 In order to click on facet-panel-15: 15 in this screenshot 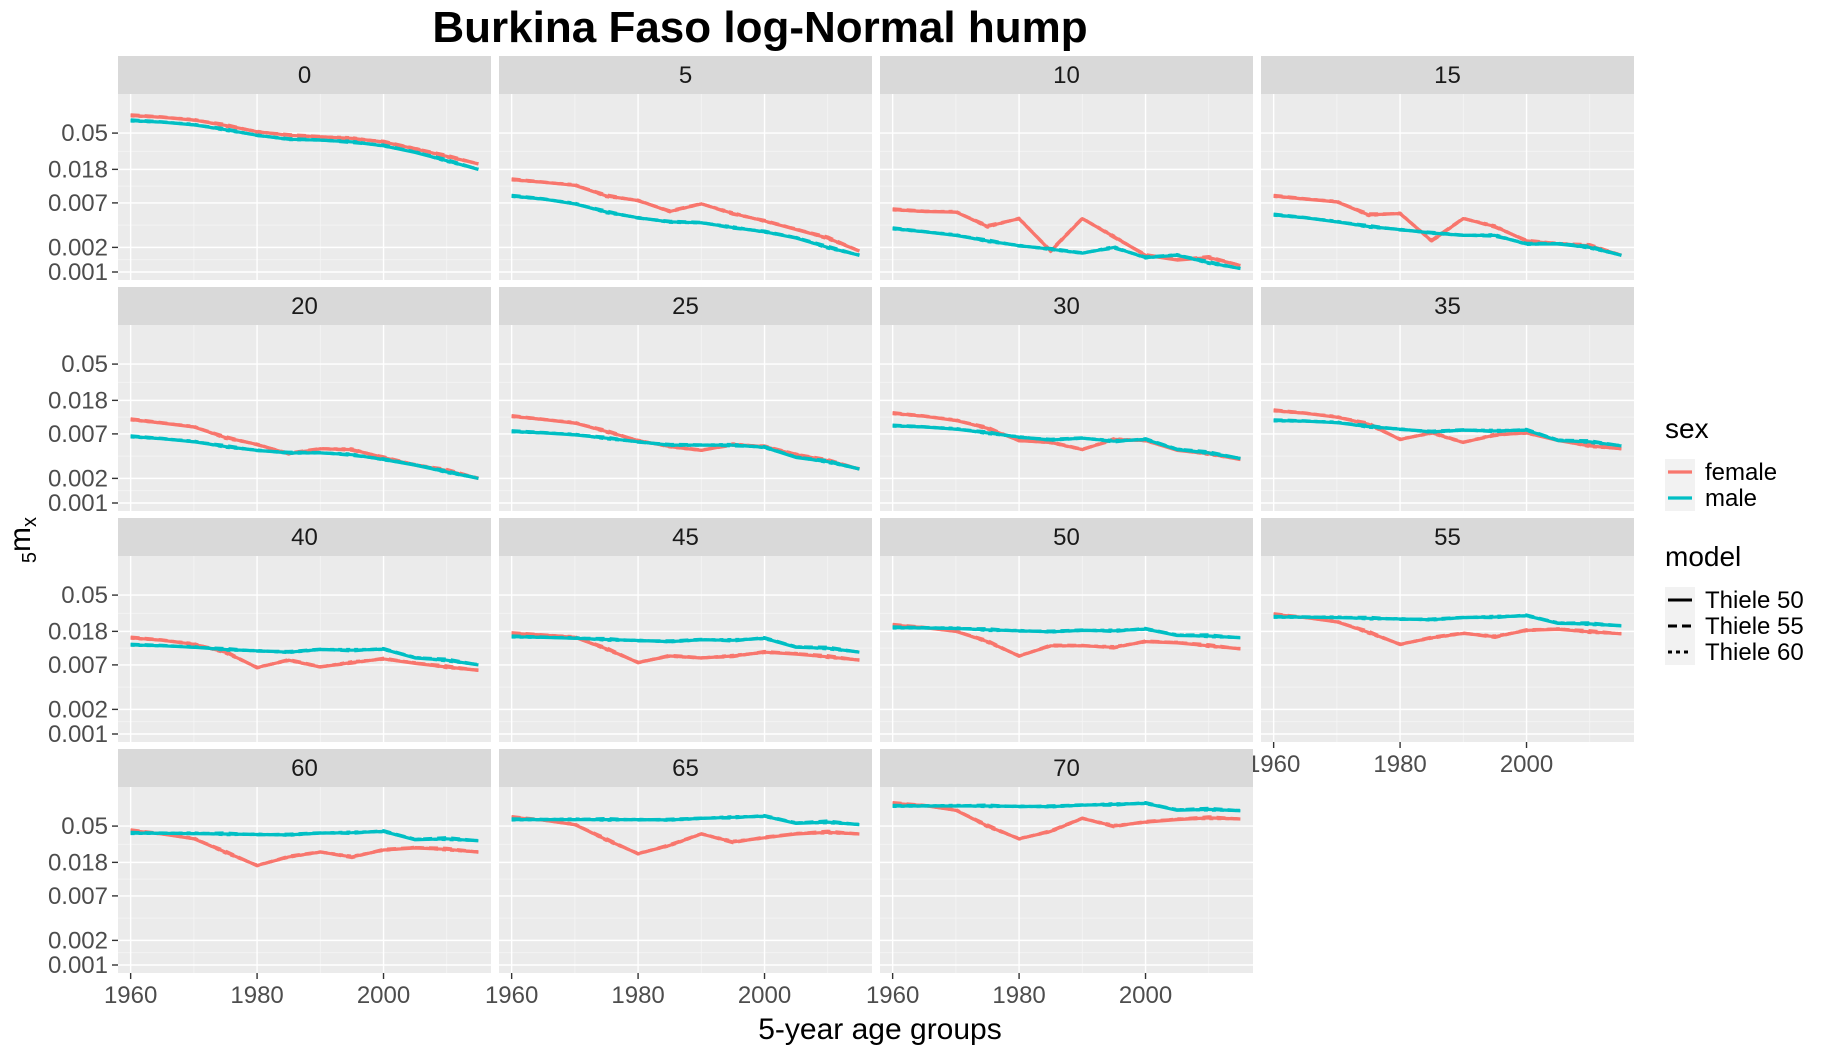, I will do `click(1447, 168)`.